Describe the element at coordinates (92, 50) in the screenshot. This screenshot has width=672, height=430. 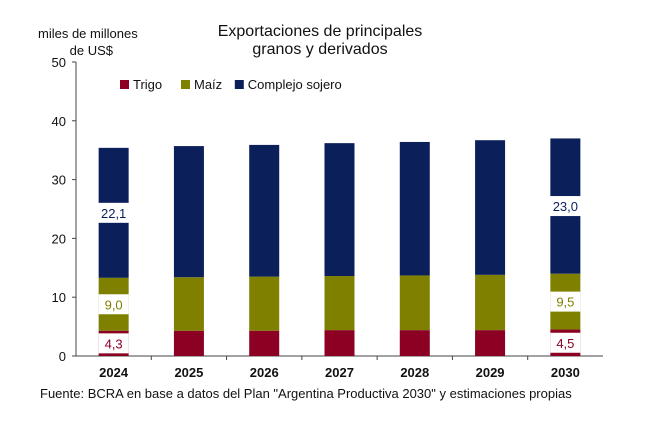
I see `y-axis-label-line2: de US$` at that location.